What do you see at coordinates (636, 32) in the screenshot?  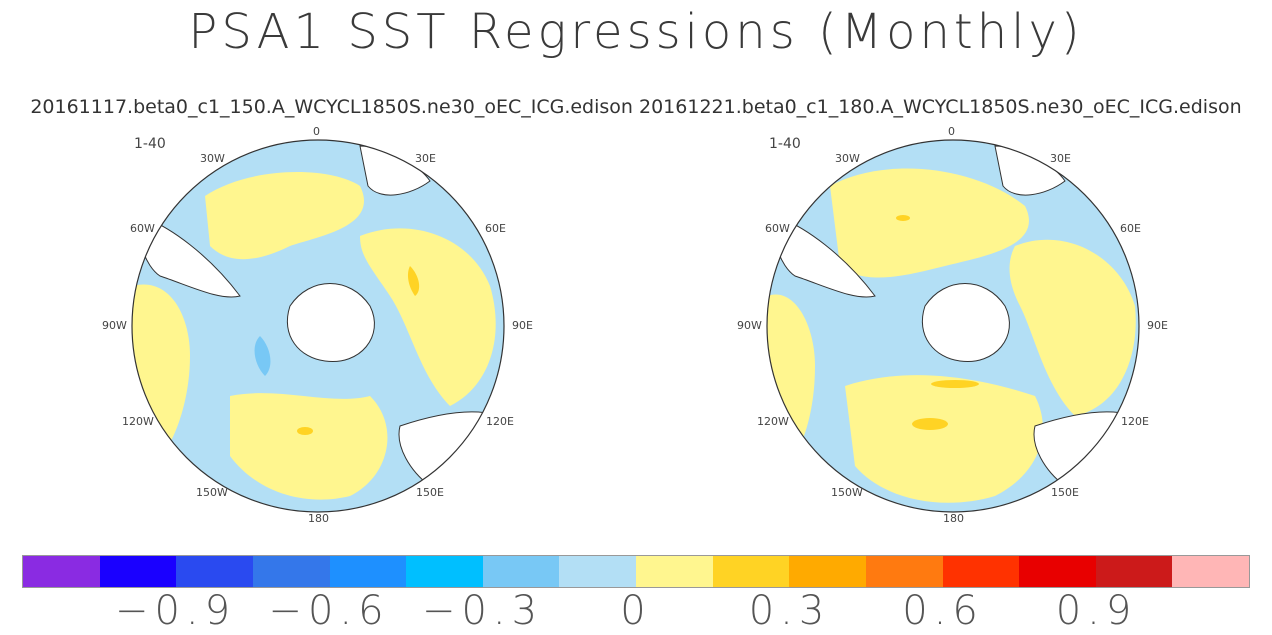 I see `figure-title: PSA1 SST Regressions (Monthly)` at bounding box center [636, 32].